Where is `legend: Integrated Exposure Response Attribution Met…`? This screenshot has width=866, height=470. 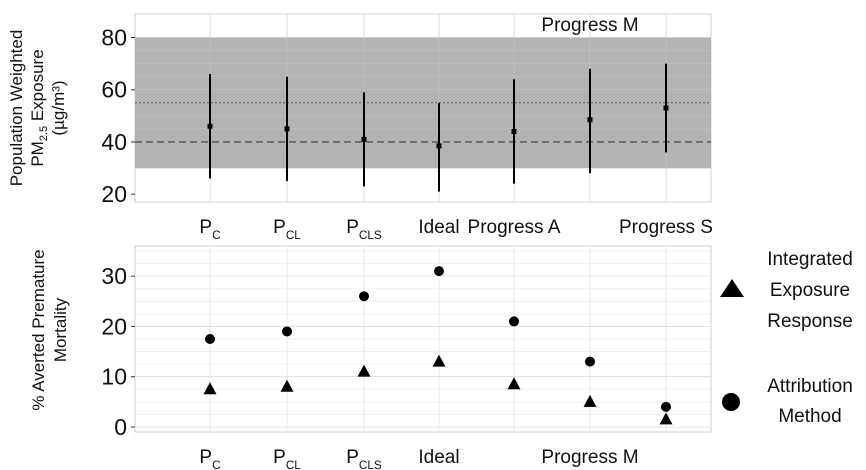 legend: Integrated Exposure Response Attribution Met… is located at coordinates (786, 338).